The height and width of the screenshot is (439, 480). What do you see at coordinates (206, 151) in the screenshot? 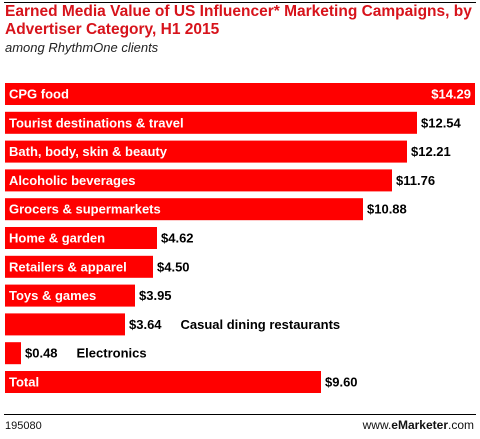
I see `bar-bath-body-skin-beauty` at bounding box center [206, 151].